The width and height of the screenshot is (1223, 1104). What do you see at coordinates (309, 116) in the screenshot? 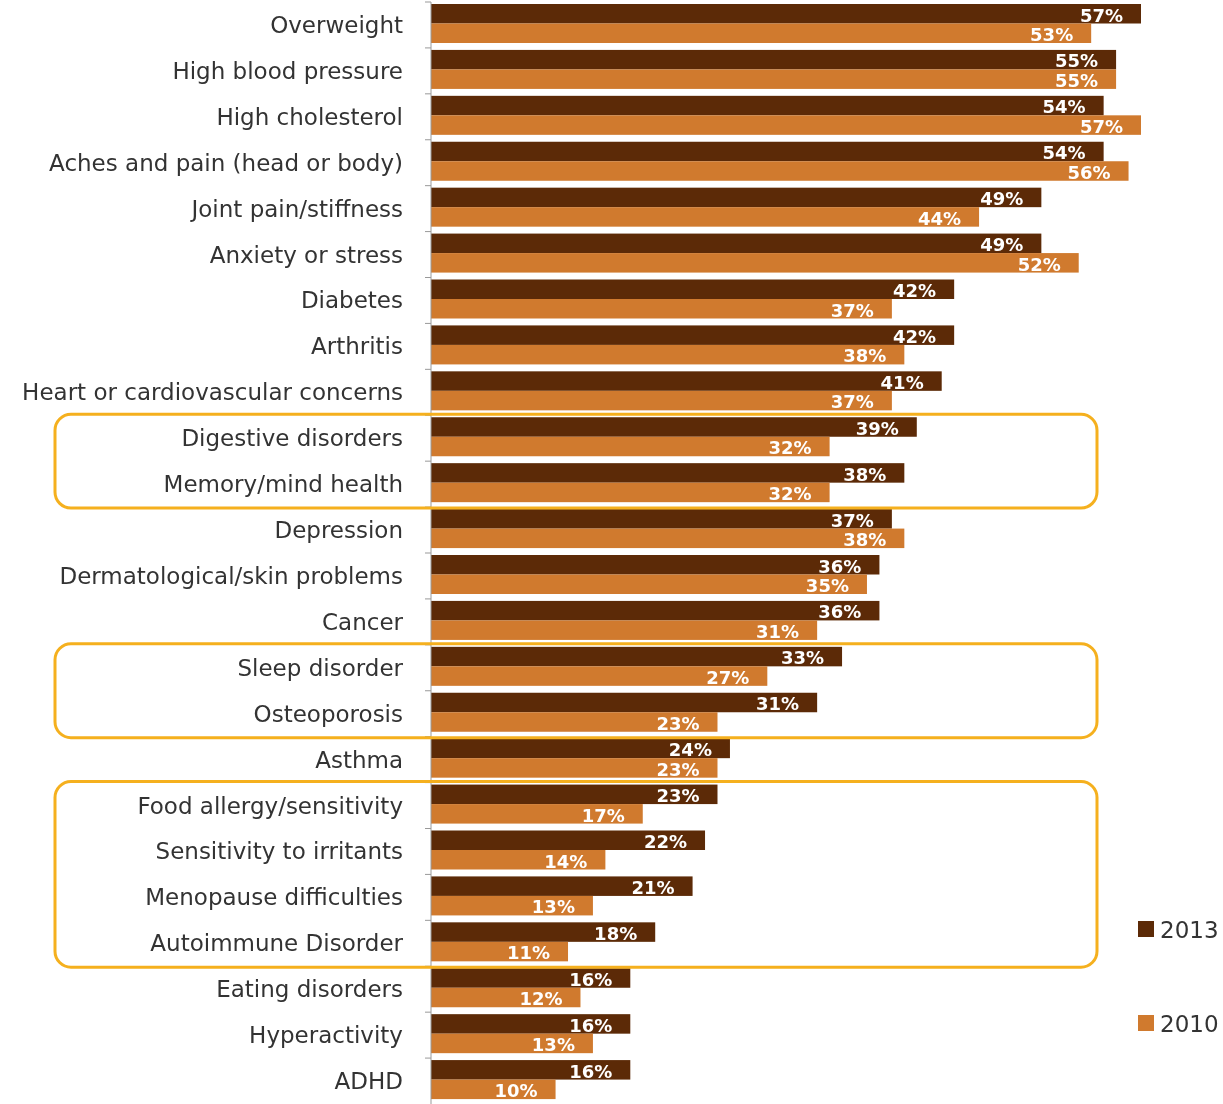
I see `y-tick-label: High cholesterol` at bounding box center [309, 116].